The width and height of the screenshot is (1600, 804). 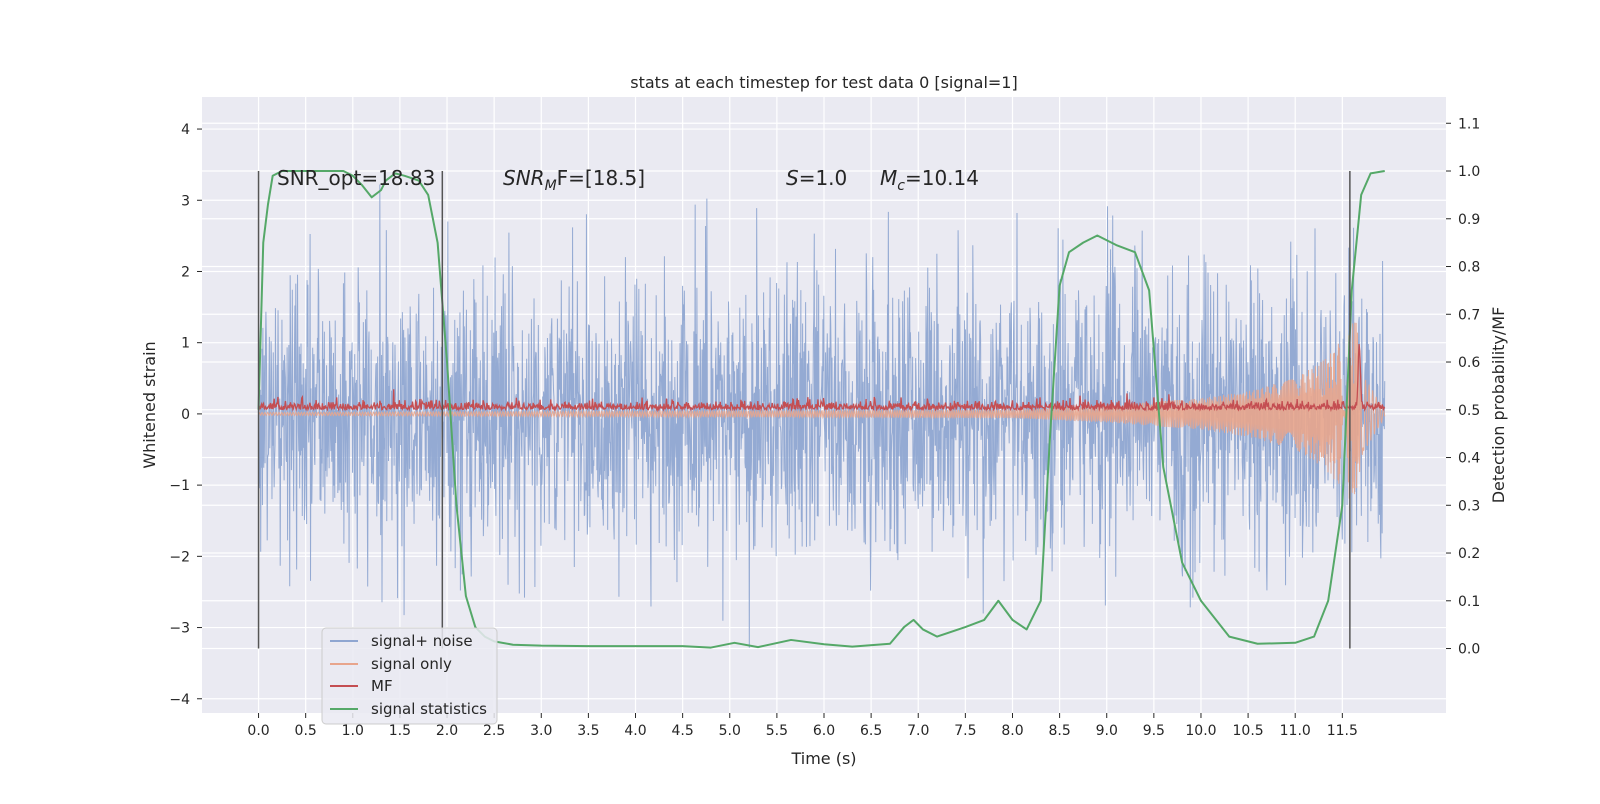 I want to click on x-tick-label: 7.5, so click(x=965, y=731).